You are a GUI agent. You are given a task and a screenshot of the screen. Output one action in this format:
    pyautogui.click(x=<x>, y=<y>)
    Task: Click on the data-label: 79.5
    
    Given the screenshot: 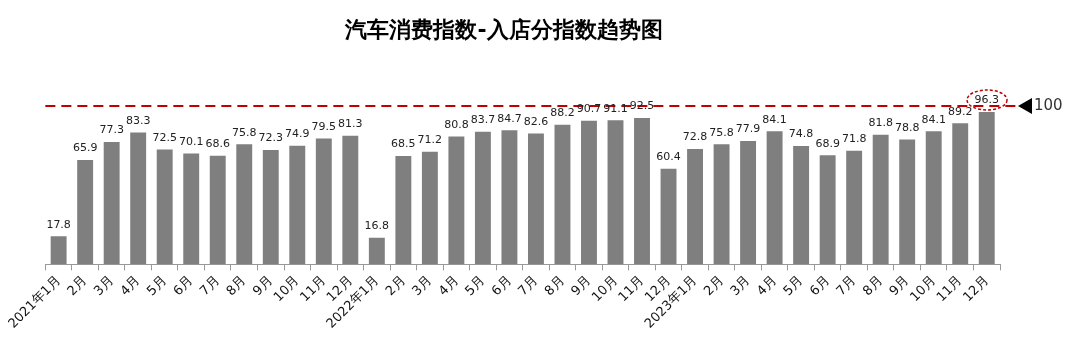 What is the action you would take?
    pyautogui.click(x=324, y=126)
    